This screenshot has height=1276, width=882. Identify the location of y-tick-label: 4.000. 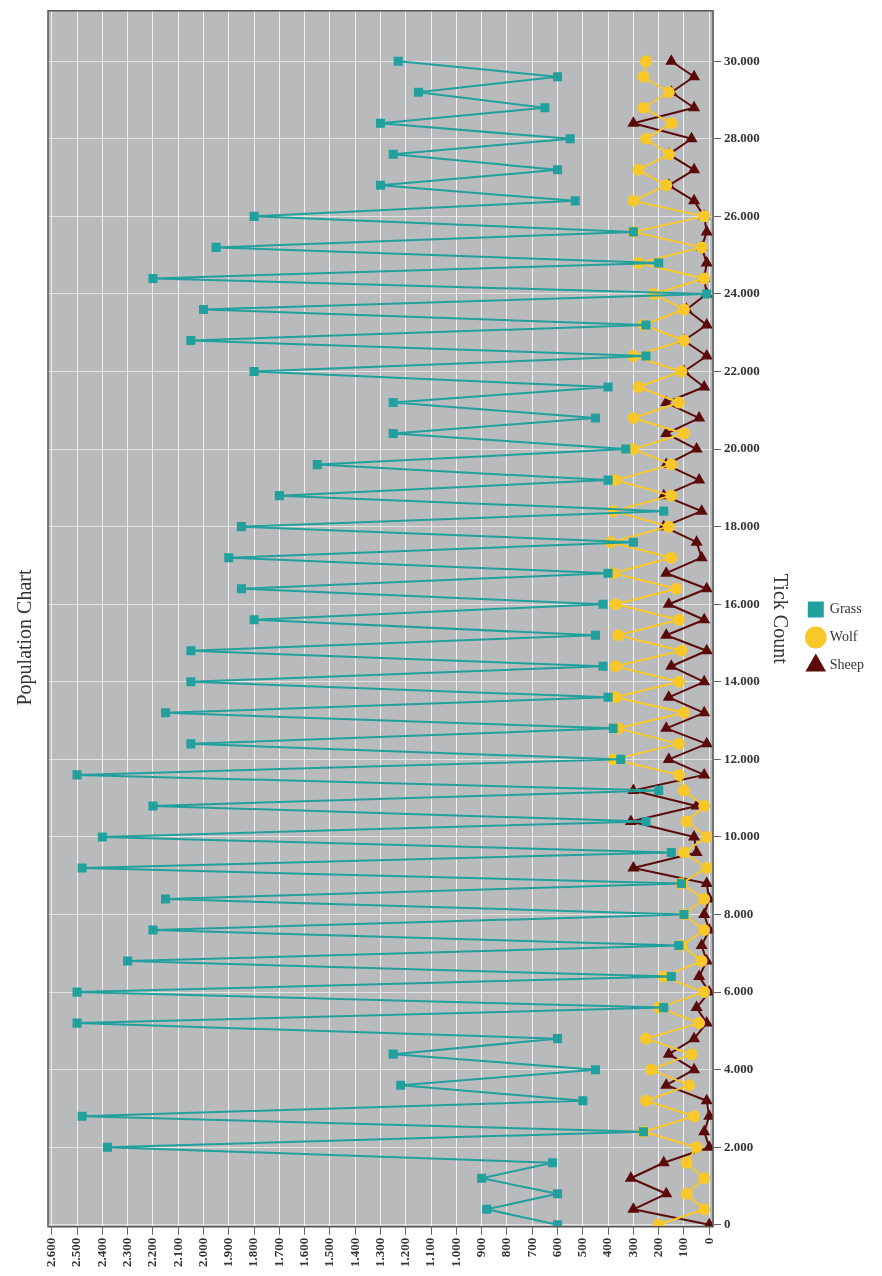
(739, 1069).